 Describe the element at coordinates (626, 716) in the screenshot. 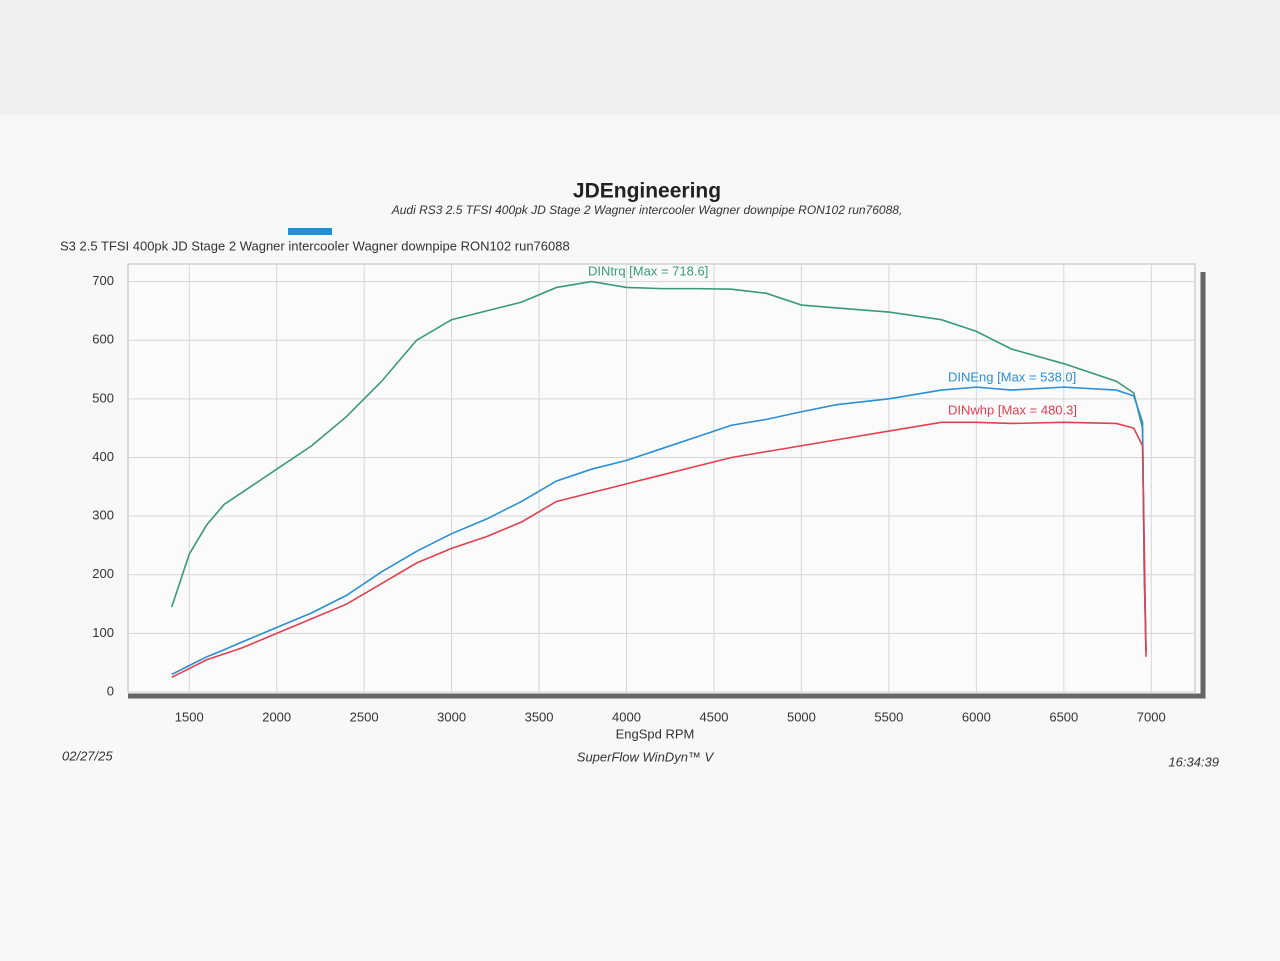

I see `x-tick-label: 4000` at that location.